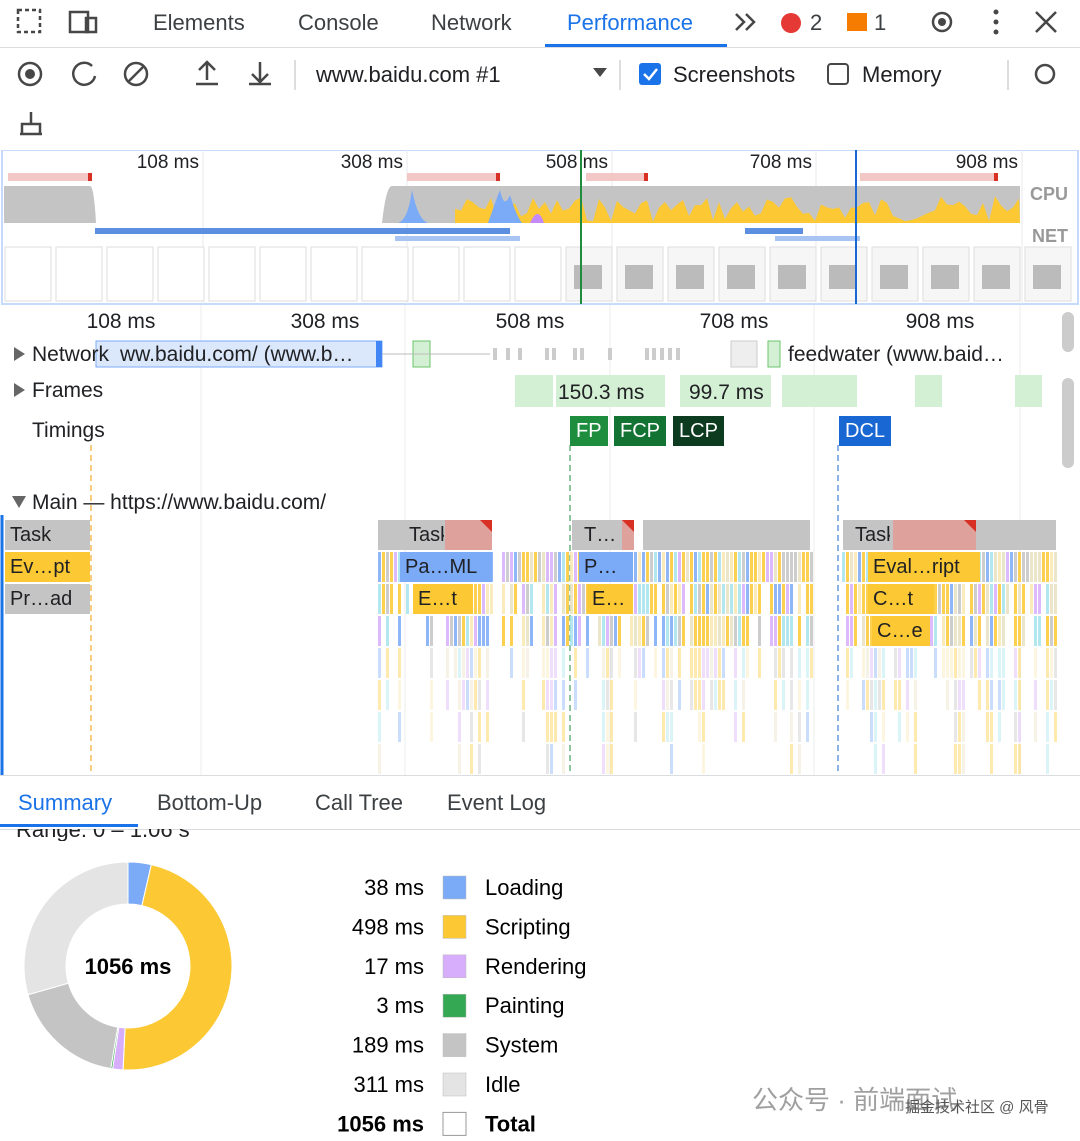  Describe the element at coordinates (199, 22) in the screenshot. I see `tab: Elements` at that location.